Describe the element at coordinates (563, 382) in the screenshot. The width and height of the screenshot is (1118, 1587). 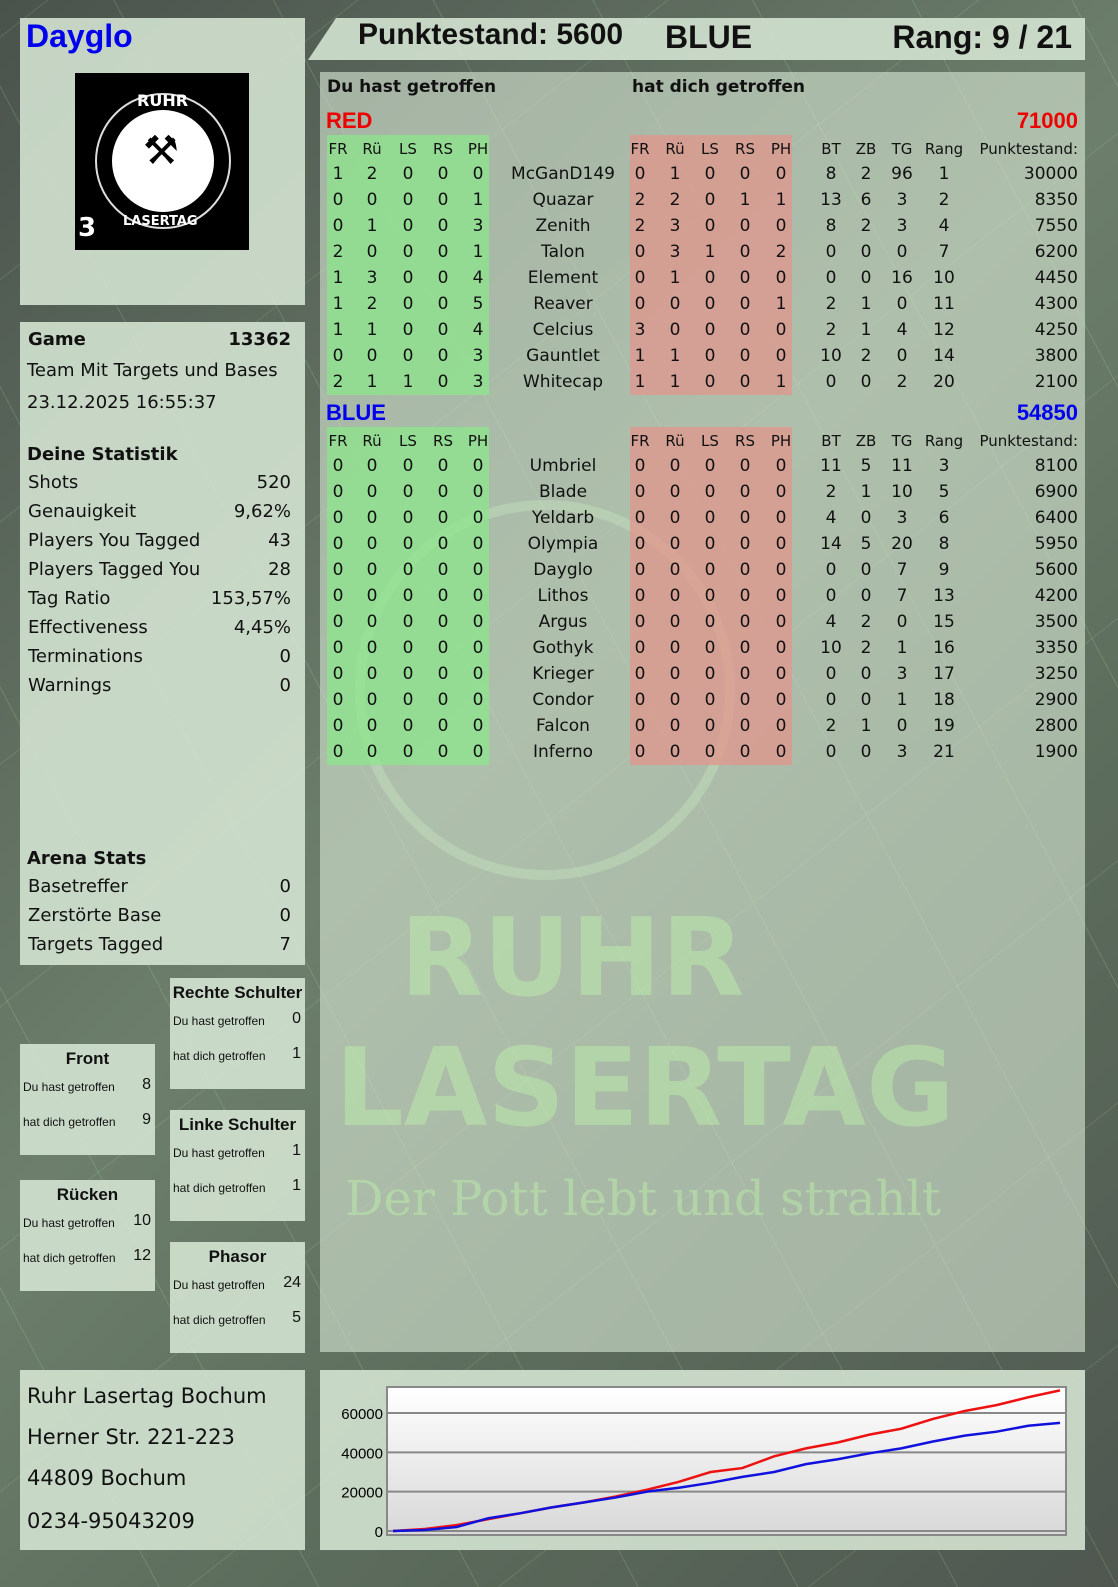
I see `player-name: Whitecap` at that location.